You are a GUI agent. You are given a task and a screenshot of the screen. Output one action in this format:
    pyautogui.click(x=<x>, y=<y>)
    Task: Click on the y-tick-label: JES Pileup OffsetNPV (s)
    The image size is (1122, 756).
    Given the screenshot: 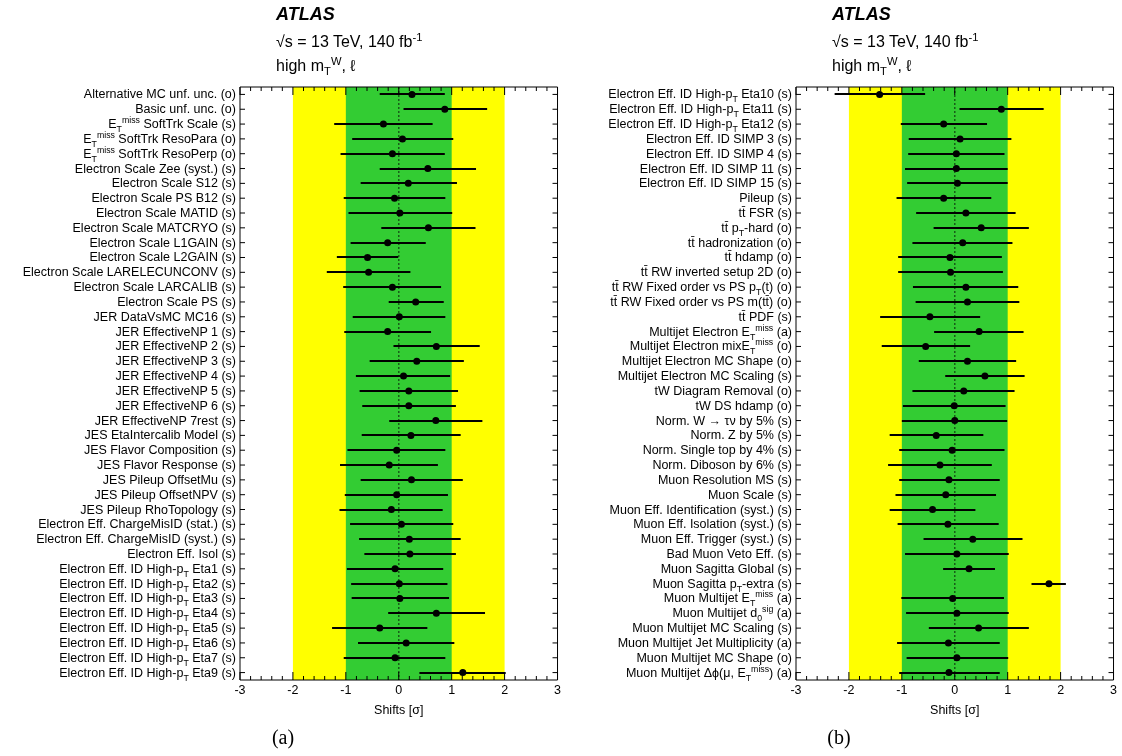 What is the action you would take?
    pyautogui.click(x=165, y=495)
    